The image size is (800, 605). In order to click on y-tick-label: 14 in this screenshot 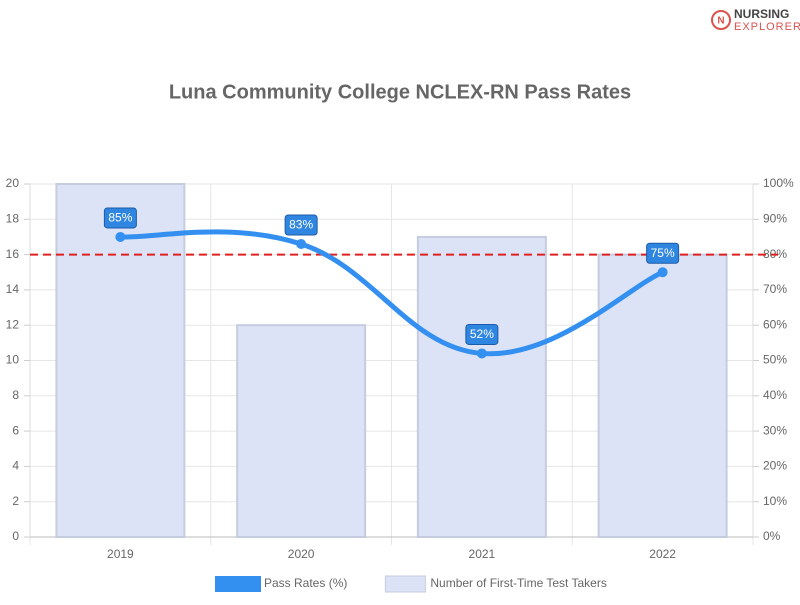, I will do `click(13, 289)`.